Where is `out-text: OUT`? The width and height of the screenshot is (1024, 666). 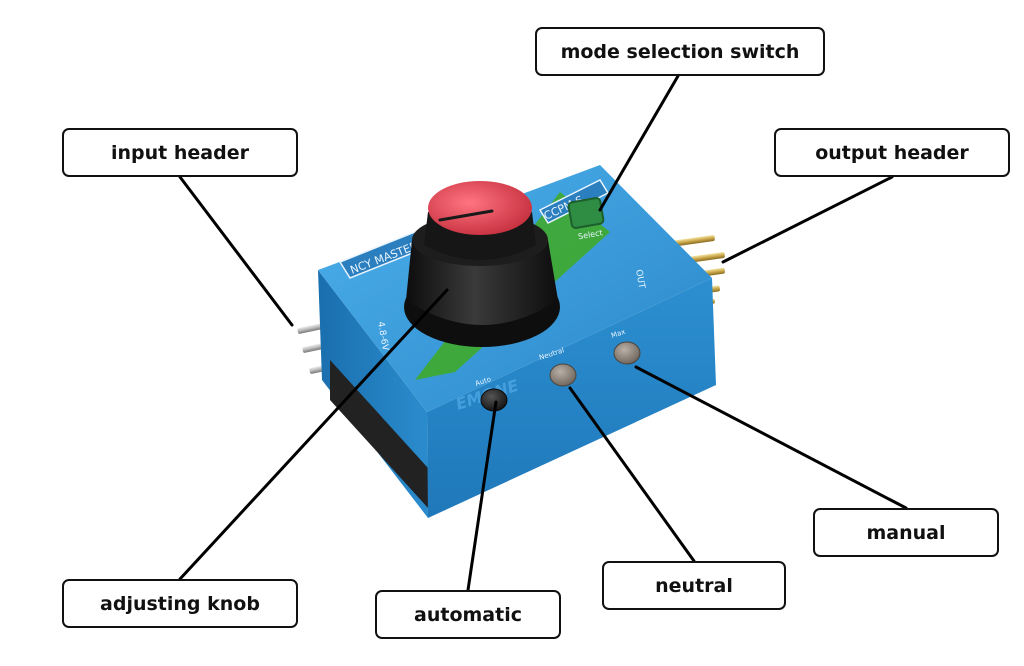 out-text: OUT is located at coordinates (639, 279).